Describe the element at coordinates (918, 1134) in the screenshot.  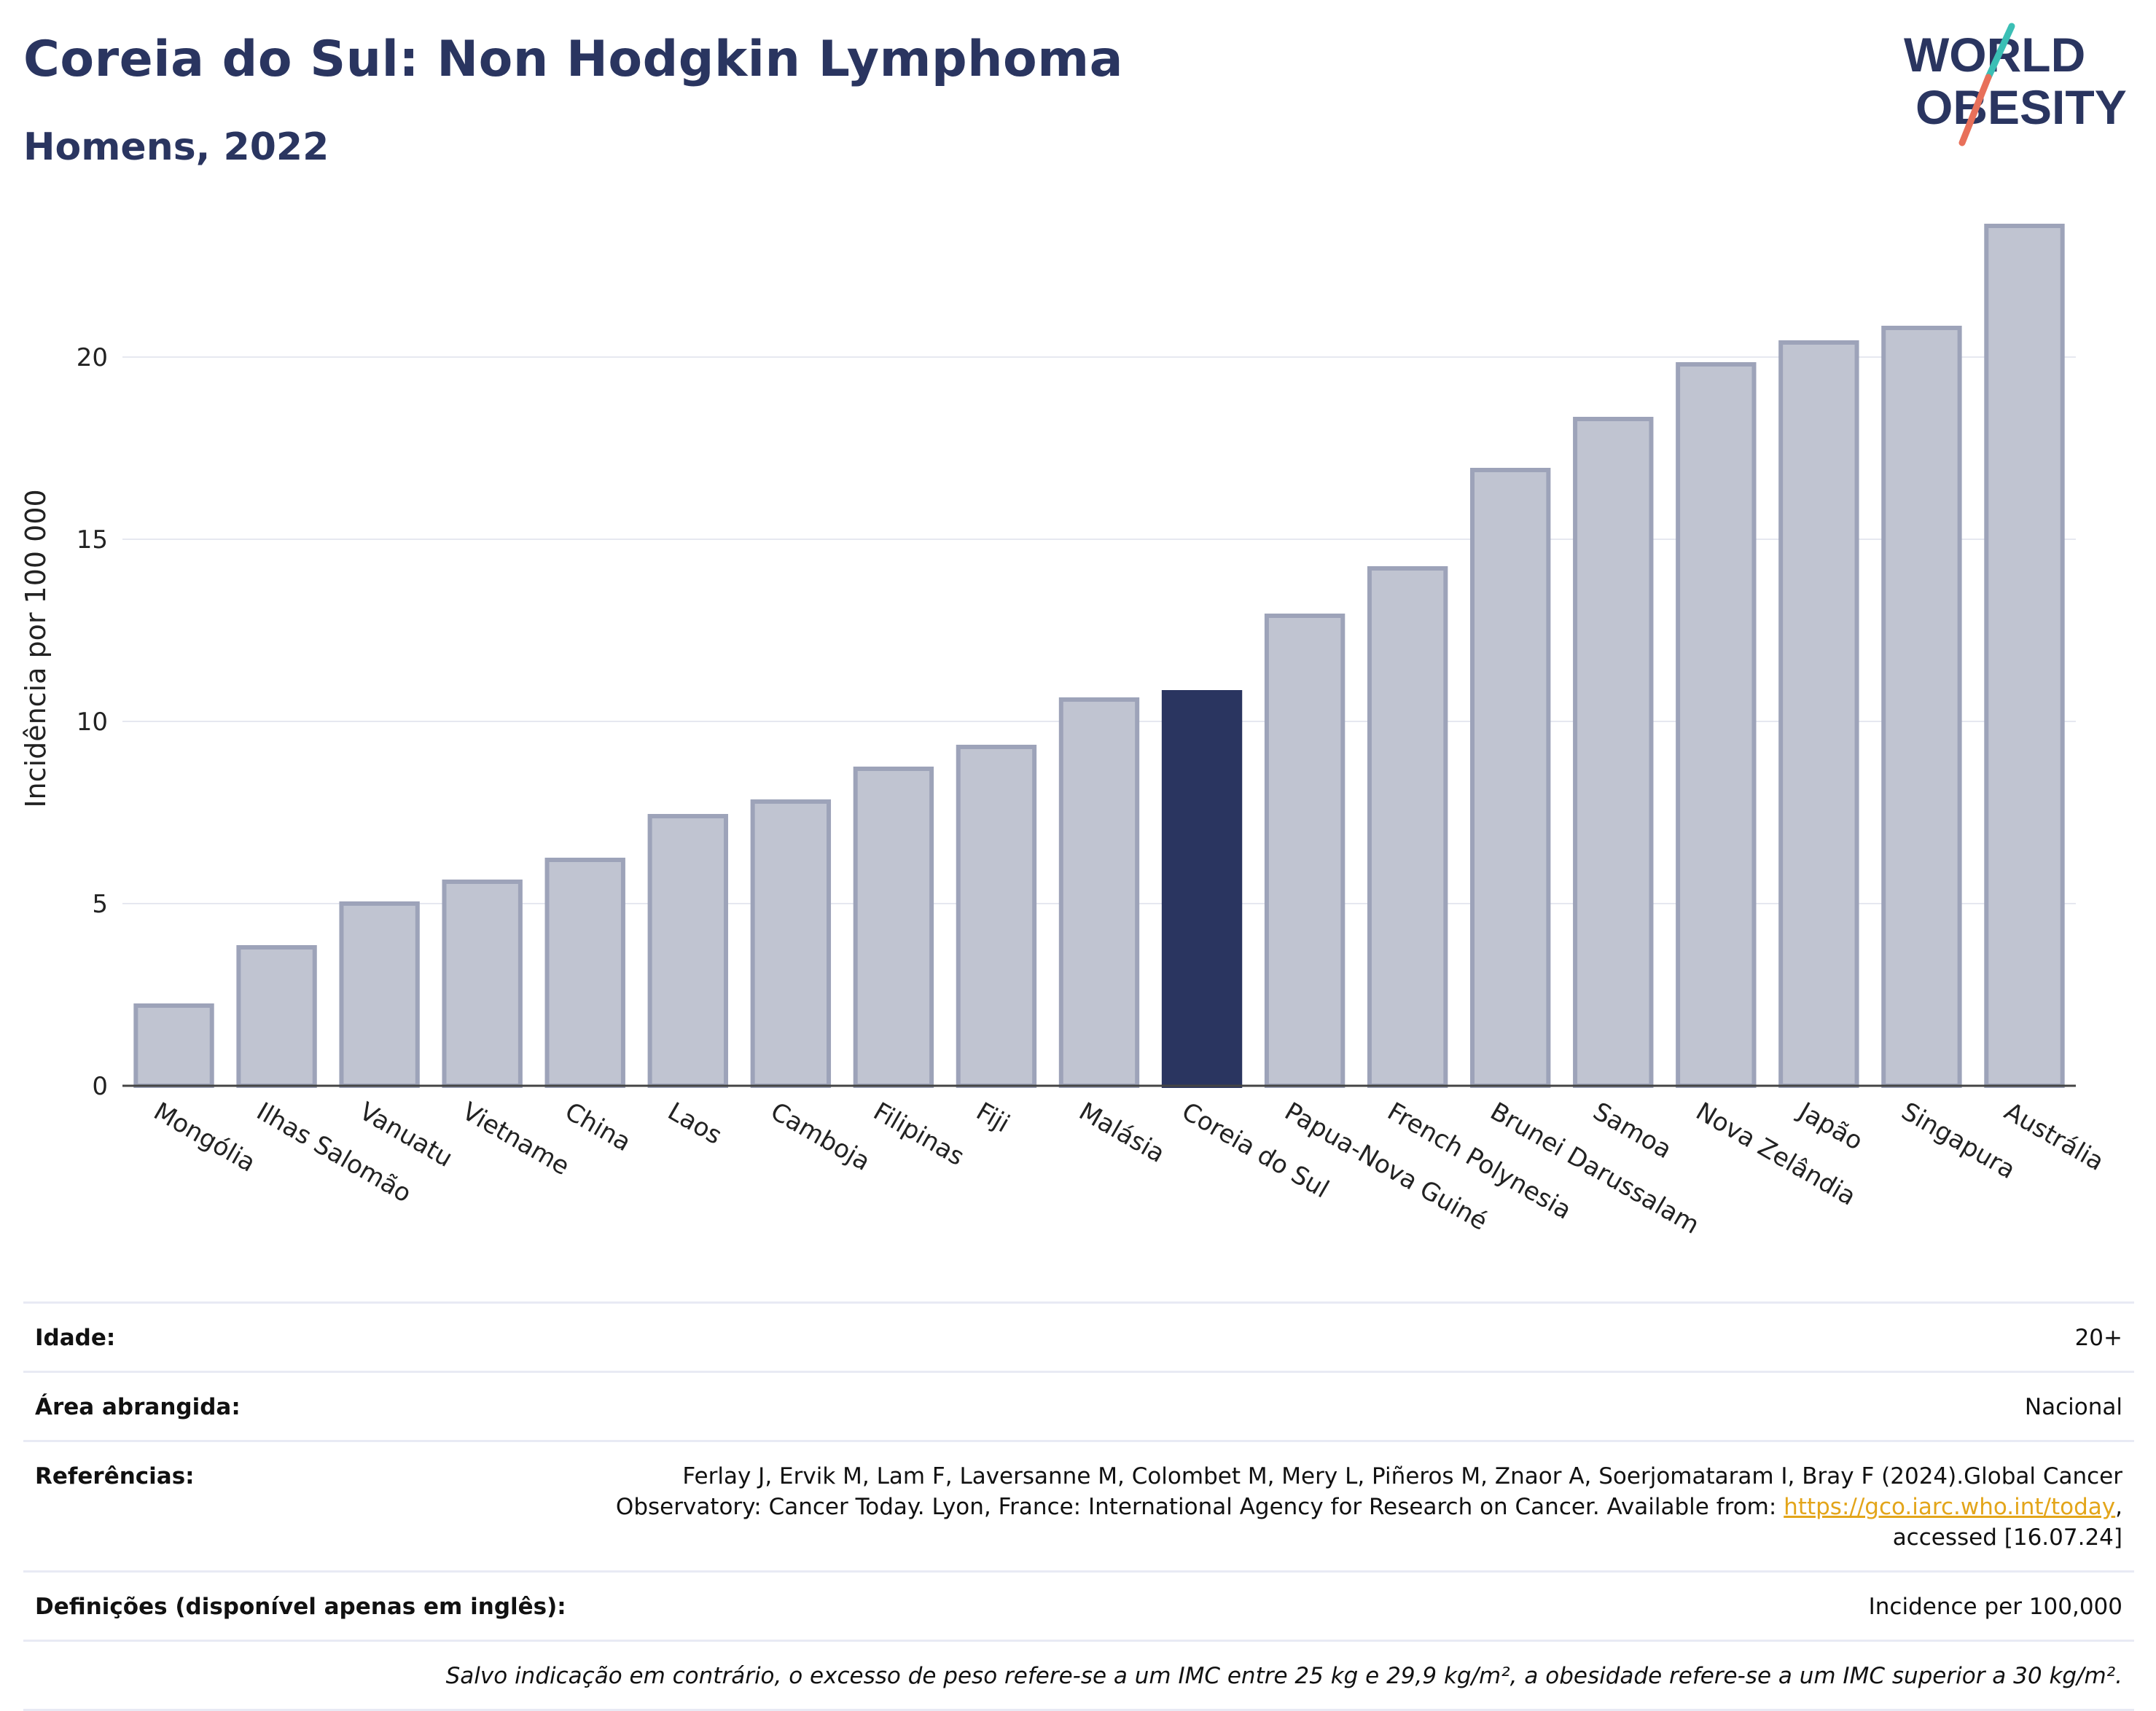
I see `x-tick-label: Filipinas` at that location.